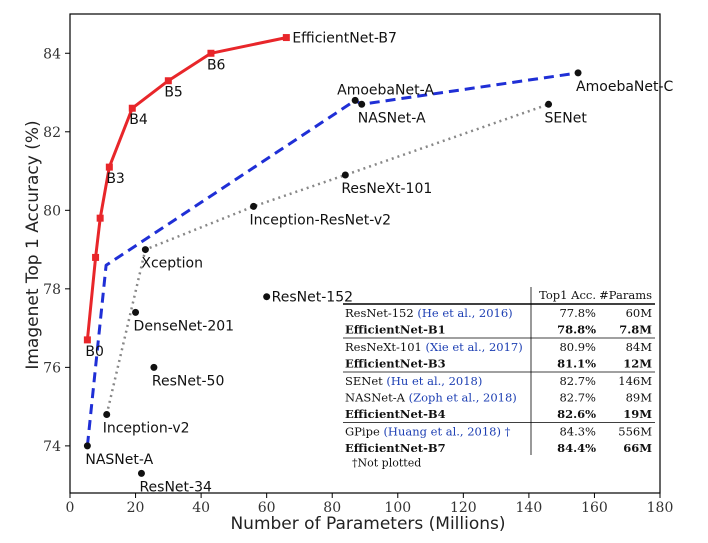 The image size is (708, 543). Describe the element at coordinates (566, 118) in the screenshot. I see `point-label: SENet` at that location.